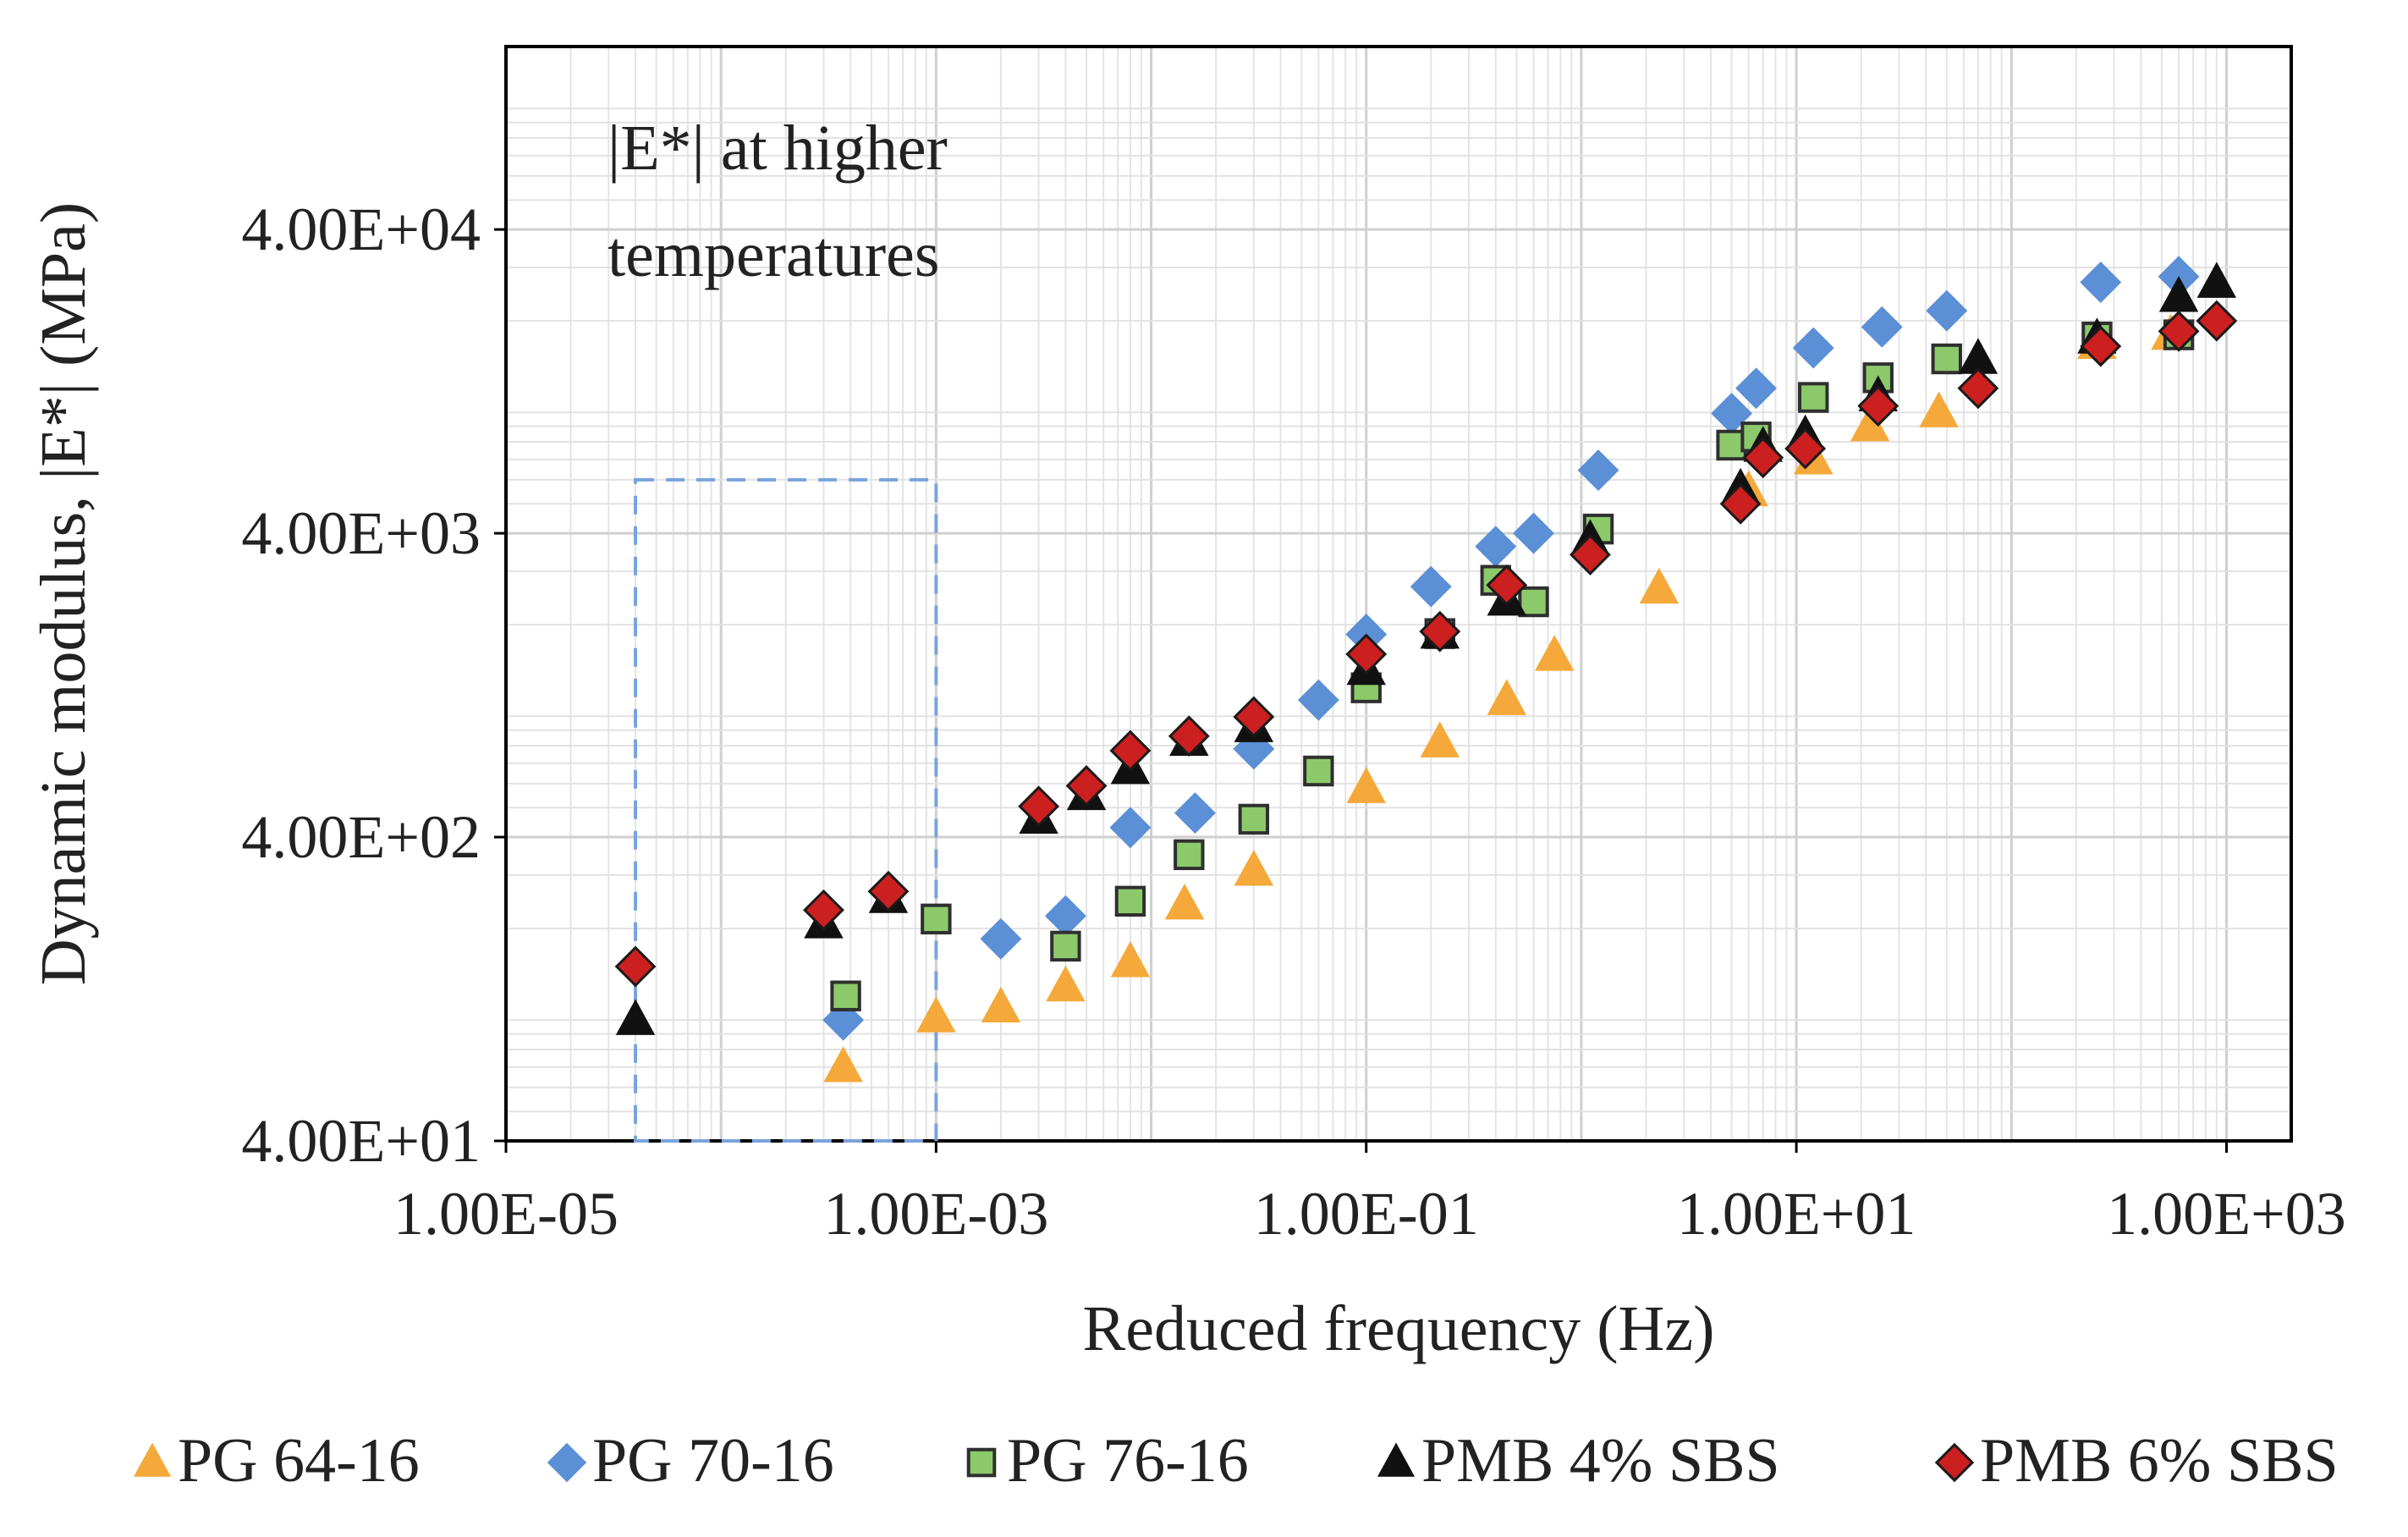  What do you see at coordinates (935, 1214) in the screenshot?
I see `x-tick-label: 1.00E-03` at bounding box center [935, 1214].